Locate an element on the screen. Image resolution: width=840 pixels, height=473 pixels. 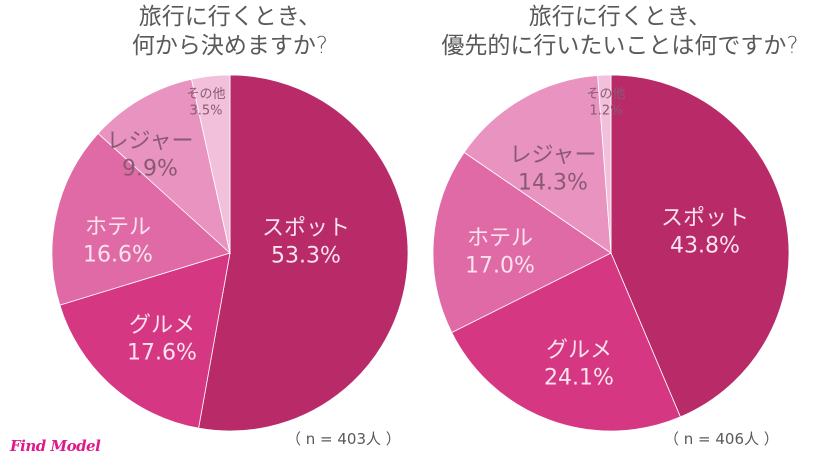
slice-value-label: 14.3% is located at coordinates (553, 183).